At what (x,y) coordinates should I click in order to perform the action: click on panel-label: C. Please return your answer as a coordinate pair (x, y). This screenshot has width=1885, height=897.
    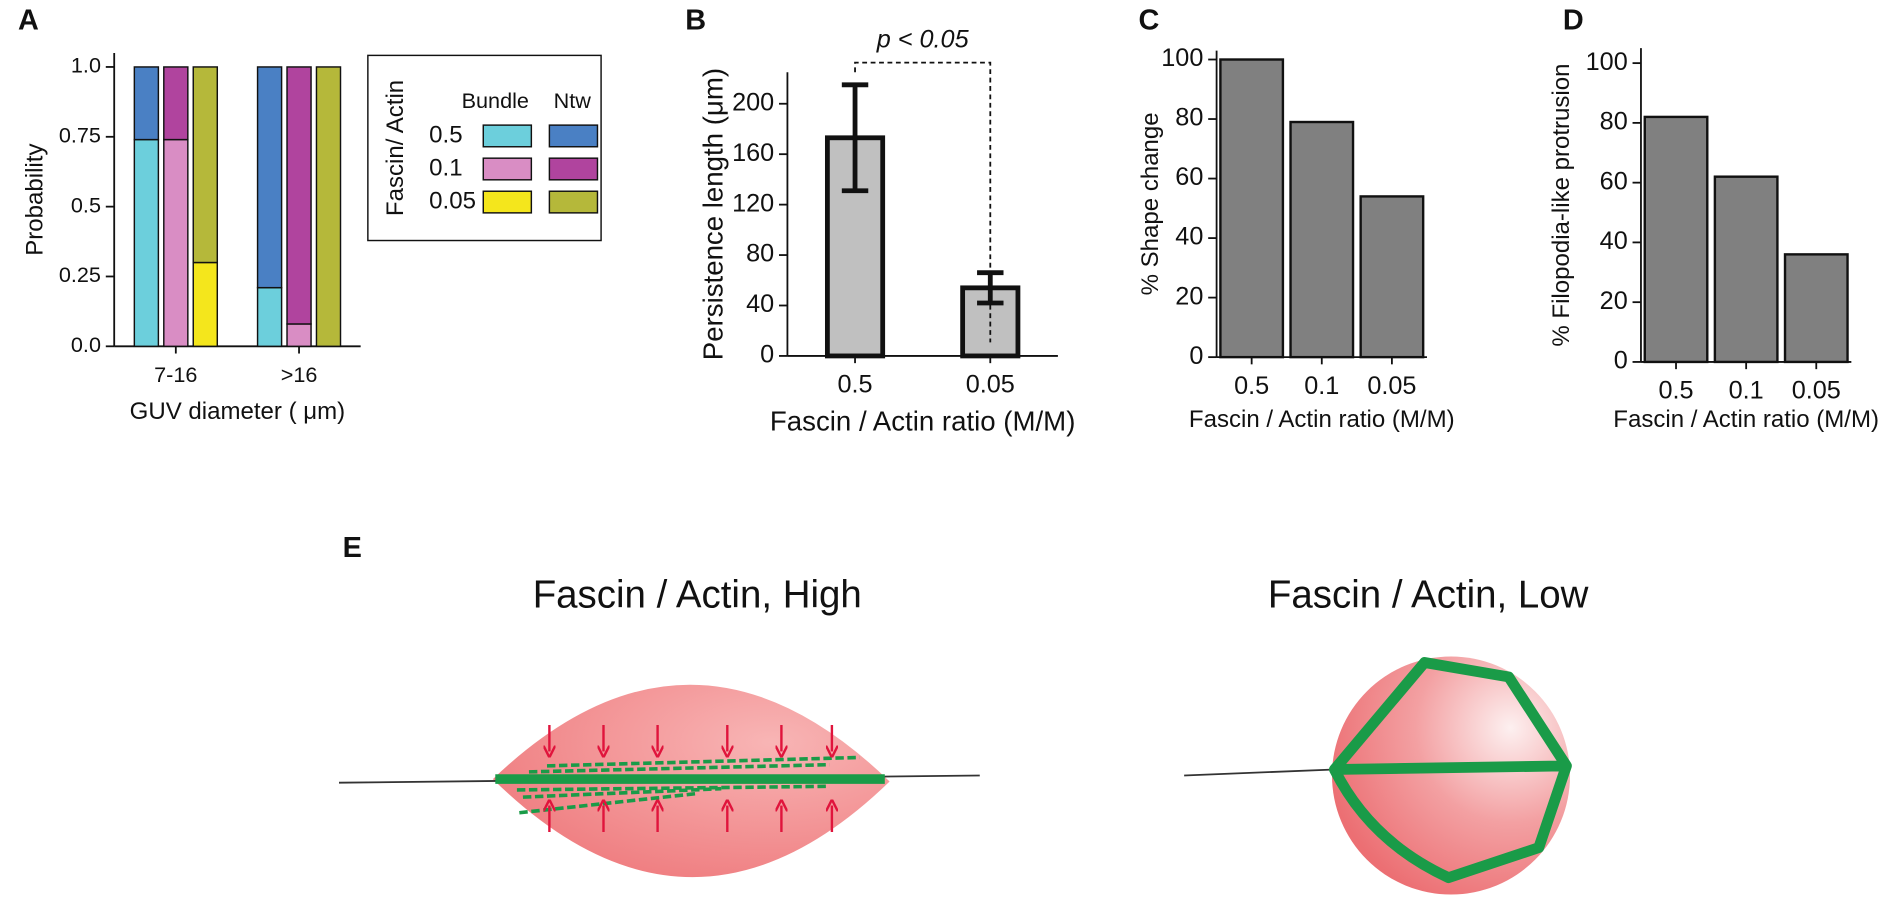
    Looking at the image, I should click on (1148, 20).